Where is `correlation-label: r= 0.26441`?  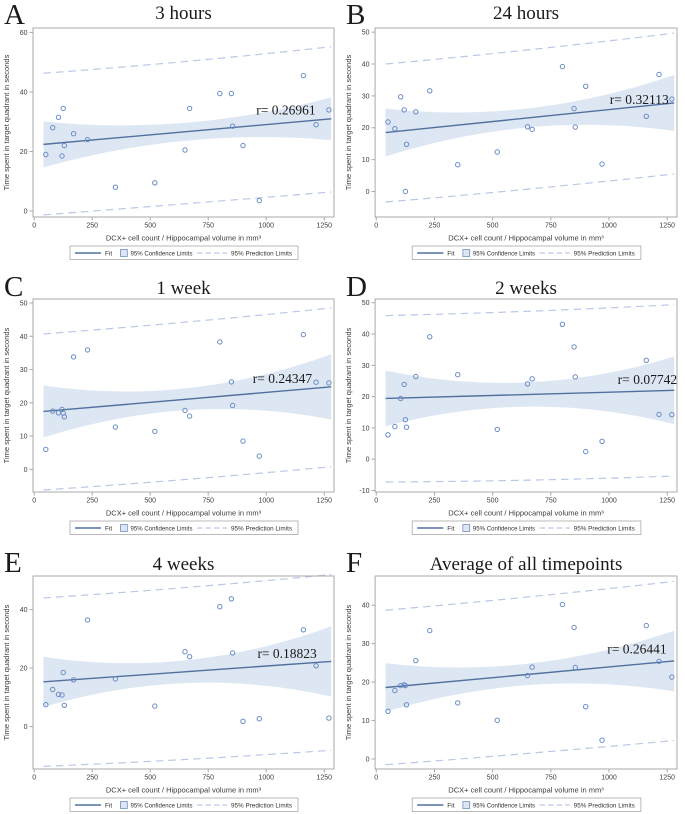
correlation-label: r= 0.26441 is located at coordinates (636, 648).